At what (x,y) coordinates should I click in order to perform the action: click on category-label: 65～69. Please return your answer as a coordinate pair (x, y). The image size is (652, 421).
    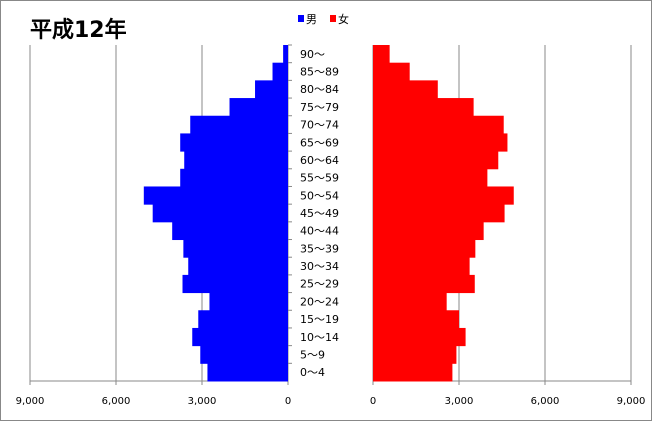
    Looking at the image, I should click on (319, 142).